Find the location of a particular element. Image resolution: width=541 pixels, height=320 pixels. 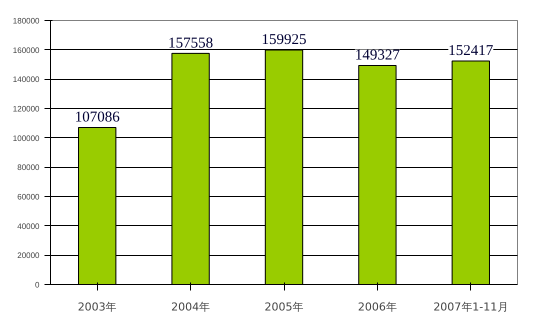

y-tick-label: 120000 is located at coordinates (26, 109).